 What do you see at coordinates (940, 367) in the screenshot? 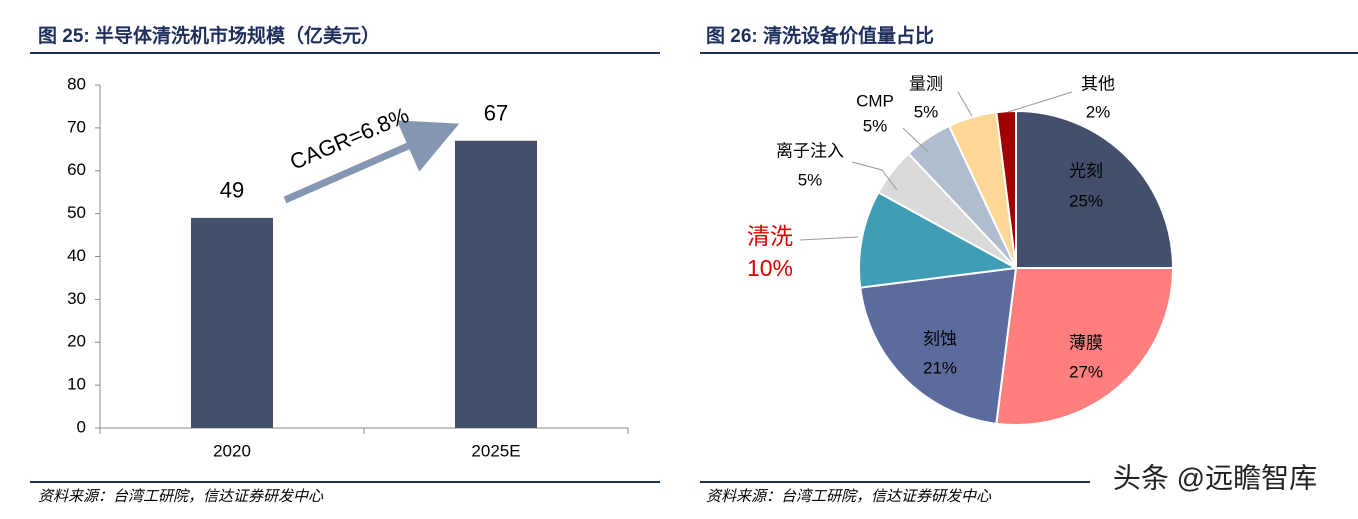
I see `value-label: 21%` at bounding box center [940, 367].